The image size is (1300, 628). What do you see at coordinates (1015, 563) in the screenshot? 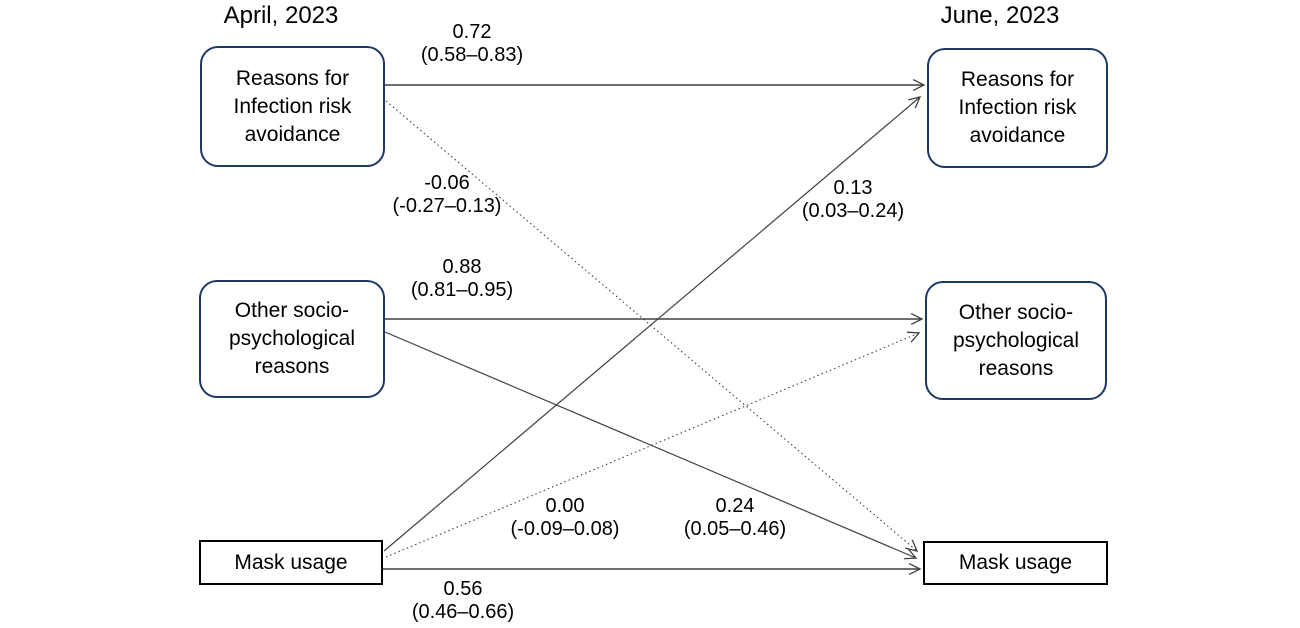
I see `node-june-mask-usage: Mask usage` at bounding box center [1015, 563].